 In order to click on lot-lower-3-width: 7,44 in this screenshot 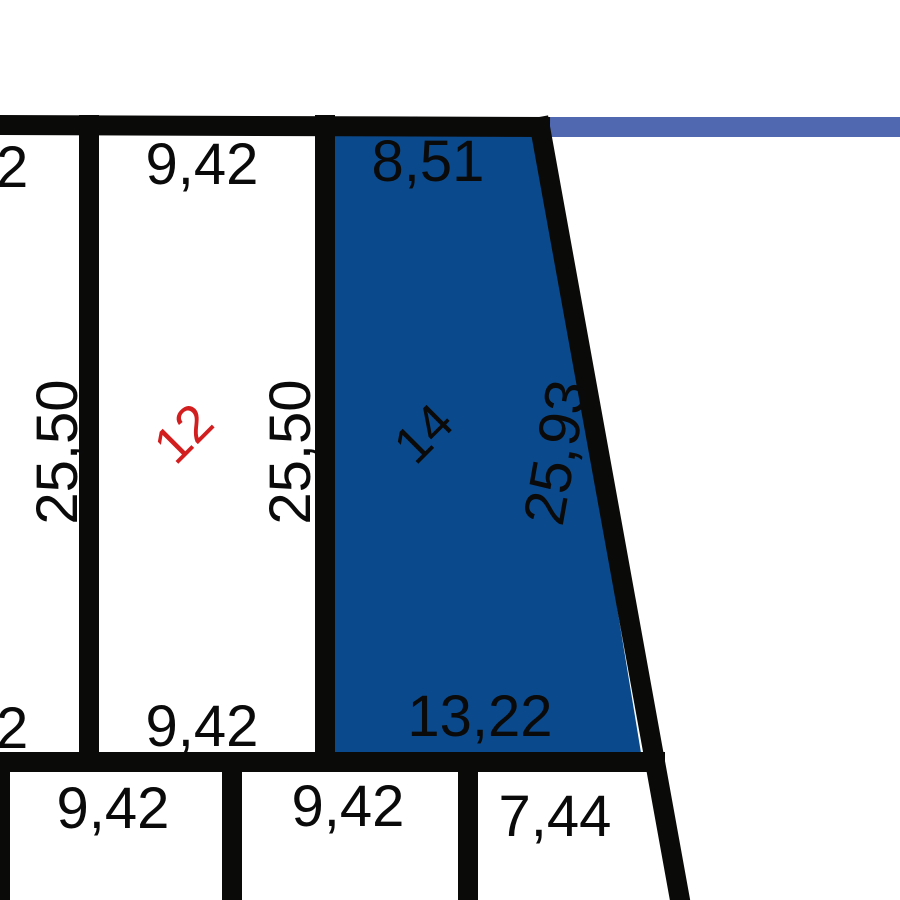, I will do `click(555, 816)`.